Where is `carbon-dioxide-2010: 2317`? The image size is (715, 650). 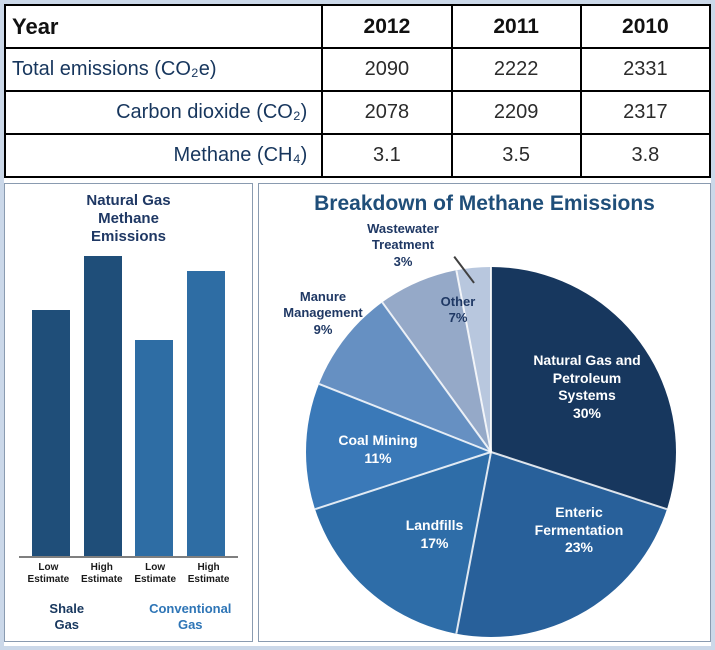
carbon-dioxide-2010: 2317 is located at coordinates (645, 112).